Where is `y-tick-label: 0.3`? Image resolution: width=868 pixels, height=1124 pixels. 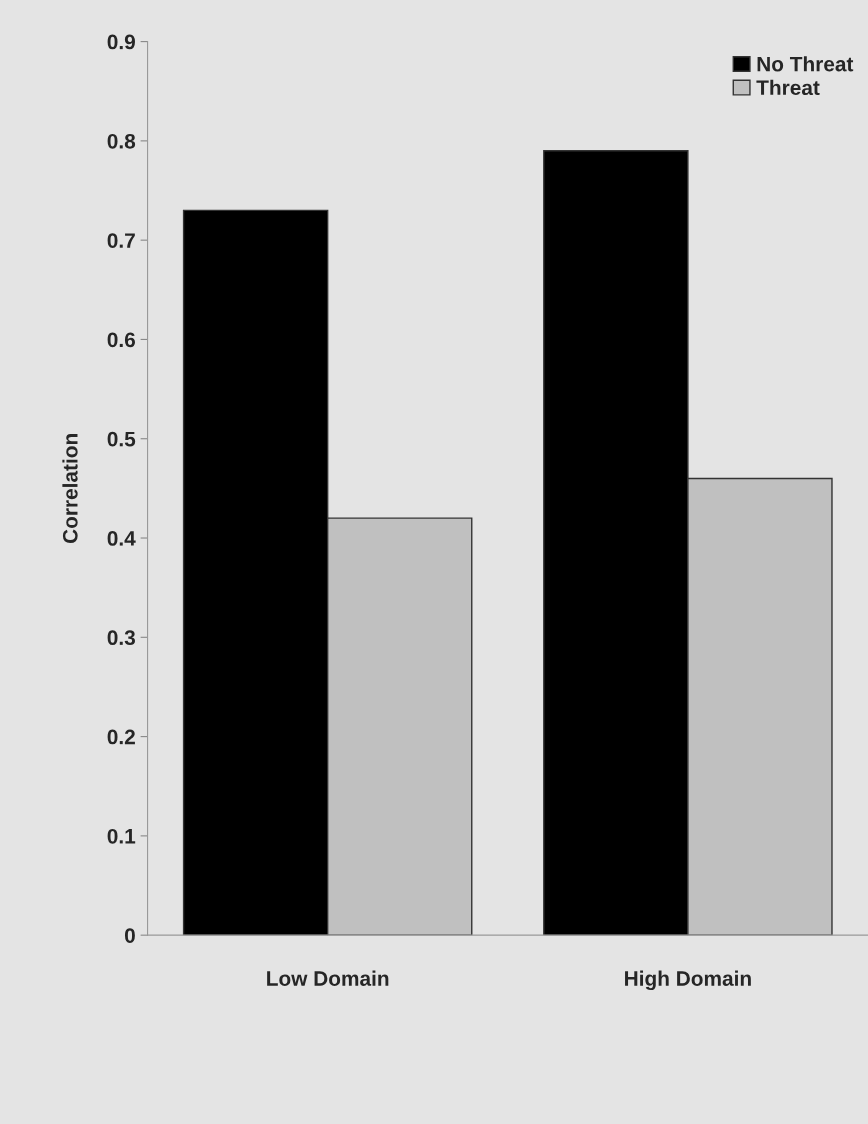
y-tick-label: 0.3 is located at coordinates (121, 638).